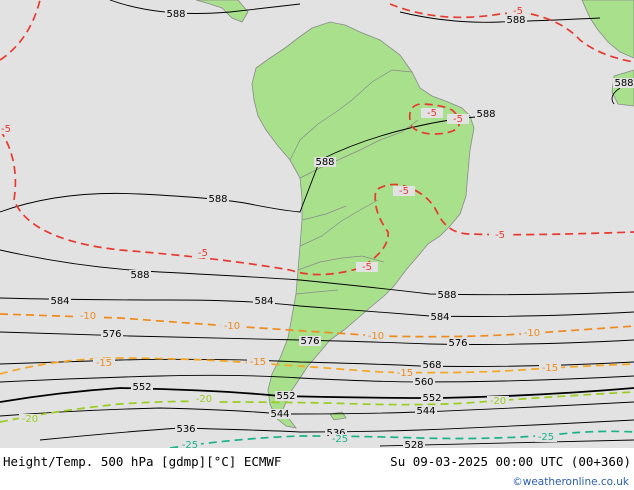  I want to click on footer-background, so click(317, 469).